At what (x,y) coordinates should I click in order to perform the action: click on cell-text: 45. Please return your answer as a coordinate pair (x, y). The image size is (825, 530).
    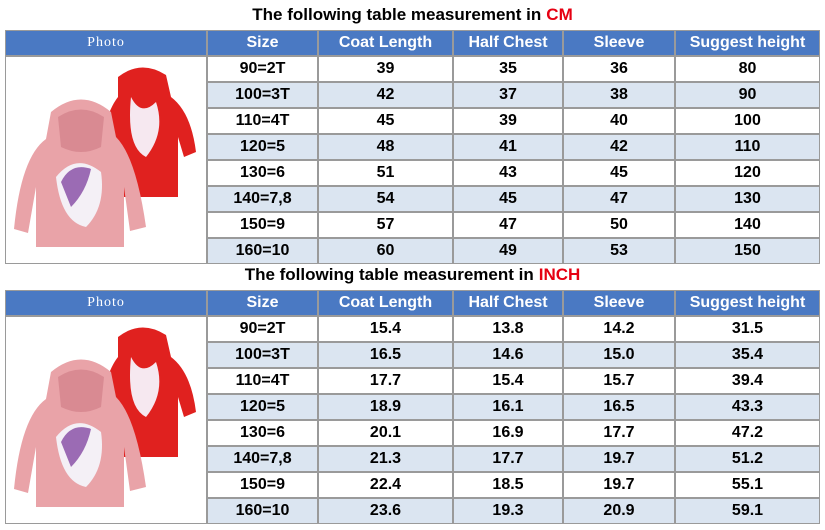
    Looking at the image, I should click on (385, 120).